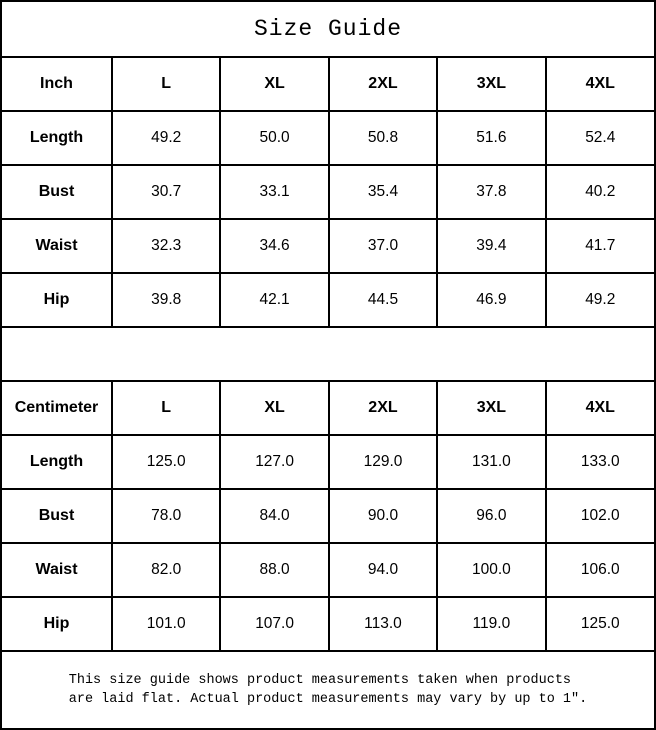 This screenshot has height=730, width=656. What do you see at coordinates (383, 138) in the screenshot?
I see `measure-value-cell: 50.8` at bounding box center [383, 138].